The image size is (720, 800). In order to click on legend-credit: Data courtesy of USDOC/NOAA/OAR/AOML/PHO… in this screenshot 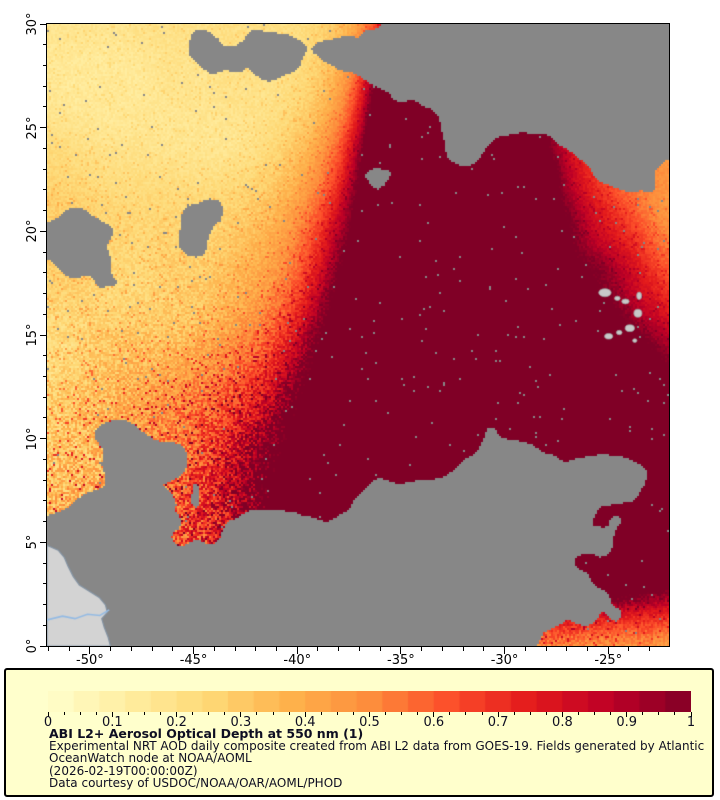, I will do `click(196, 782)`.